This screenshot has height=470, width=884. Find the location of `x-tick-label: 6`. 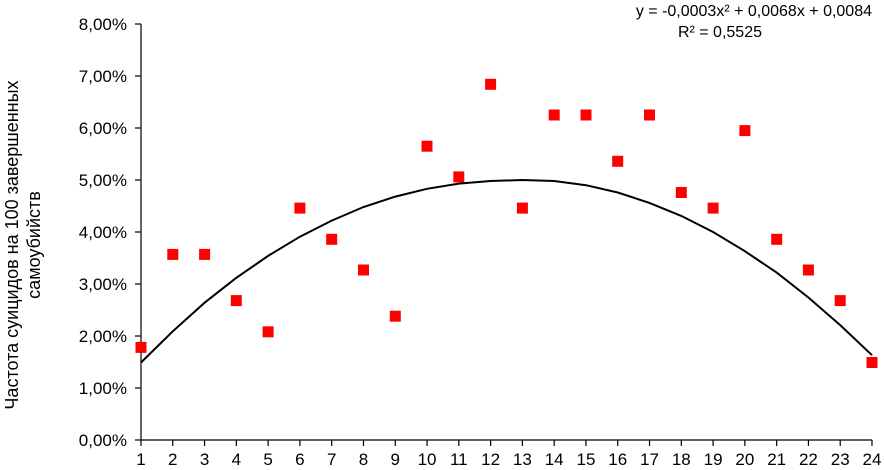

x-tick-label: 6 is located at coordinates (299, 459).